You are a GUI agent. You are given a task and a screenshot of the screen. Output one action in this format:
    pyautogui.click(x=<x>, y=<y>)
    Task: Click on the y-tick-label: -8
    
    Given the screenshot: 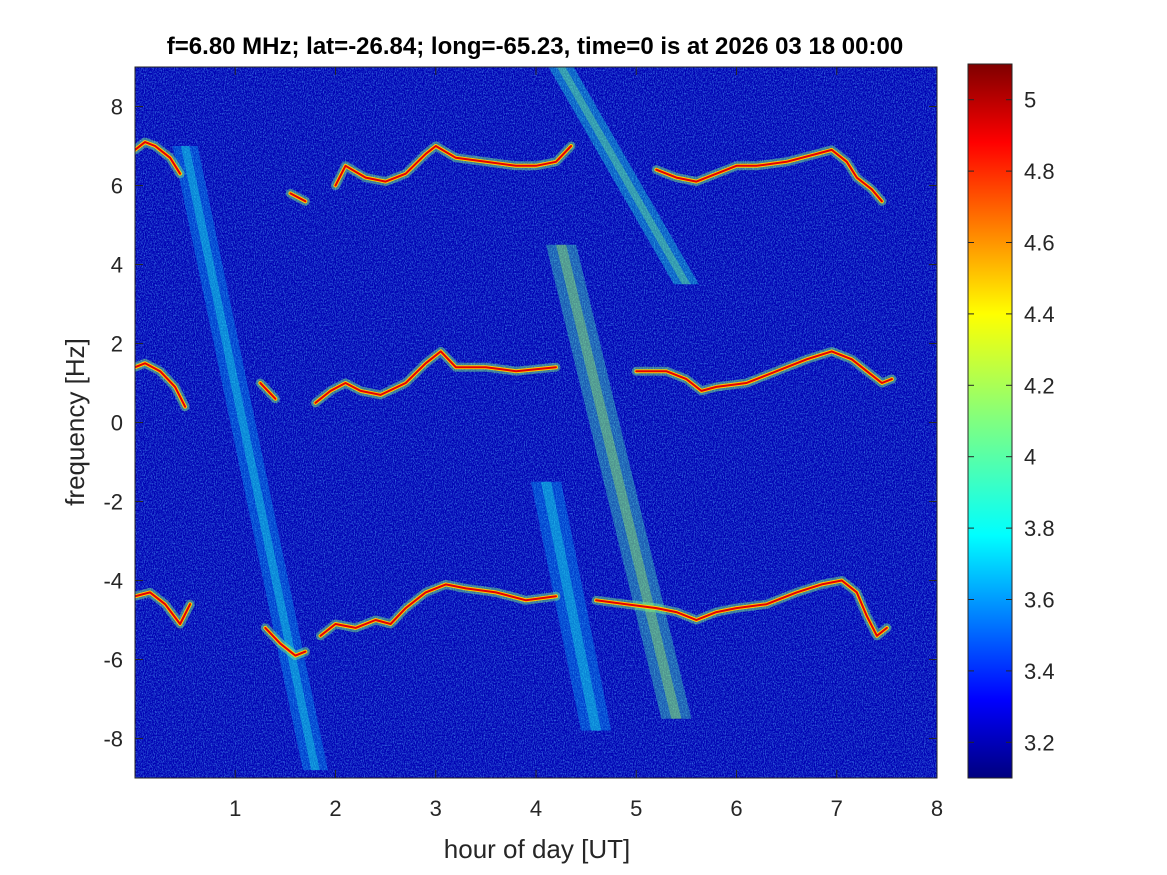 What is the action you would take?
    pyautogui.click(x=113, y=739)
    